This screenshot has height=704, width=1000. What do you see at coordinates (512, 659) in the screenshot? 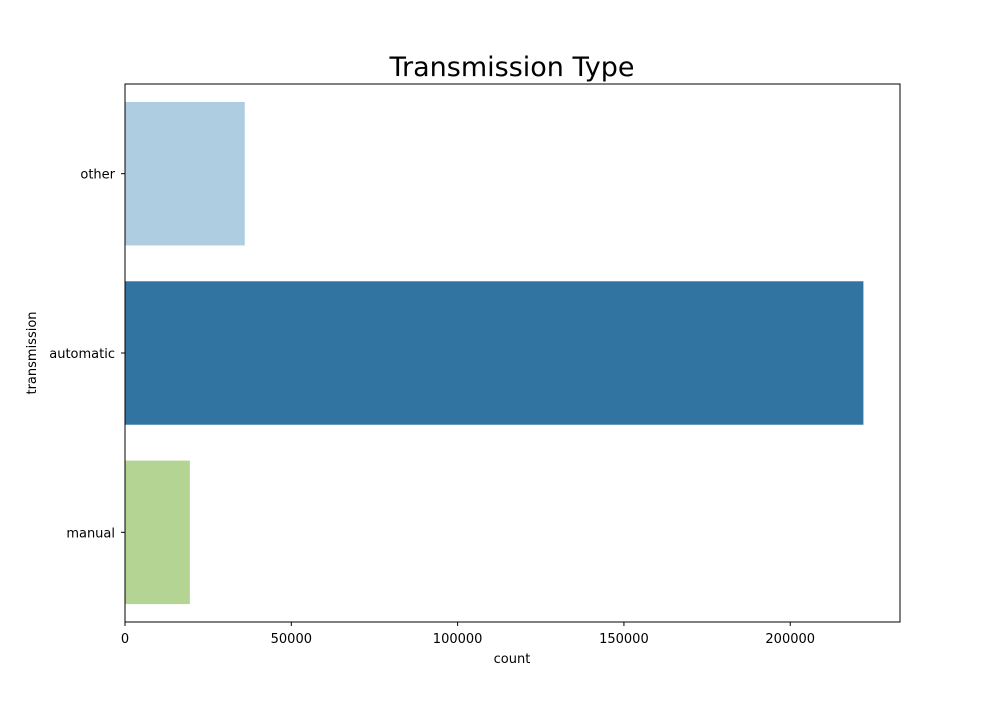
I see `x-axis-label: count` at bounding box center [512, 659].